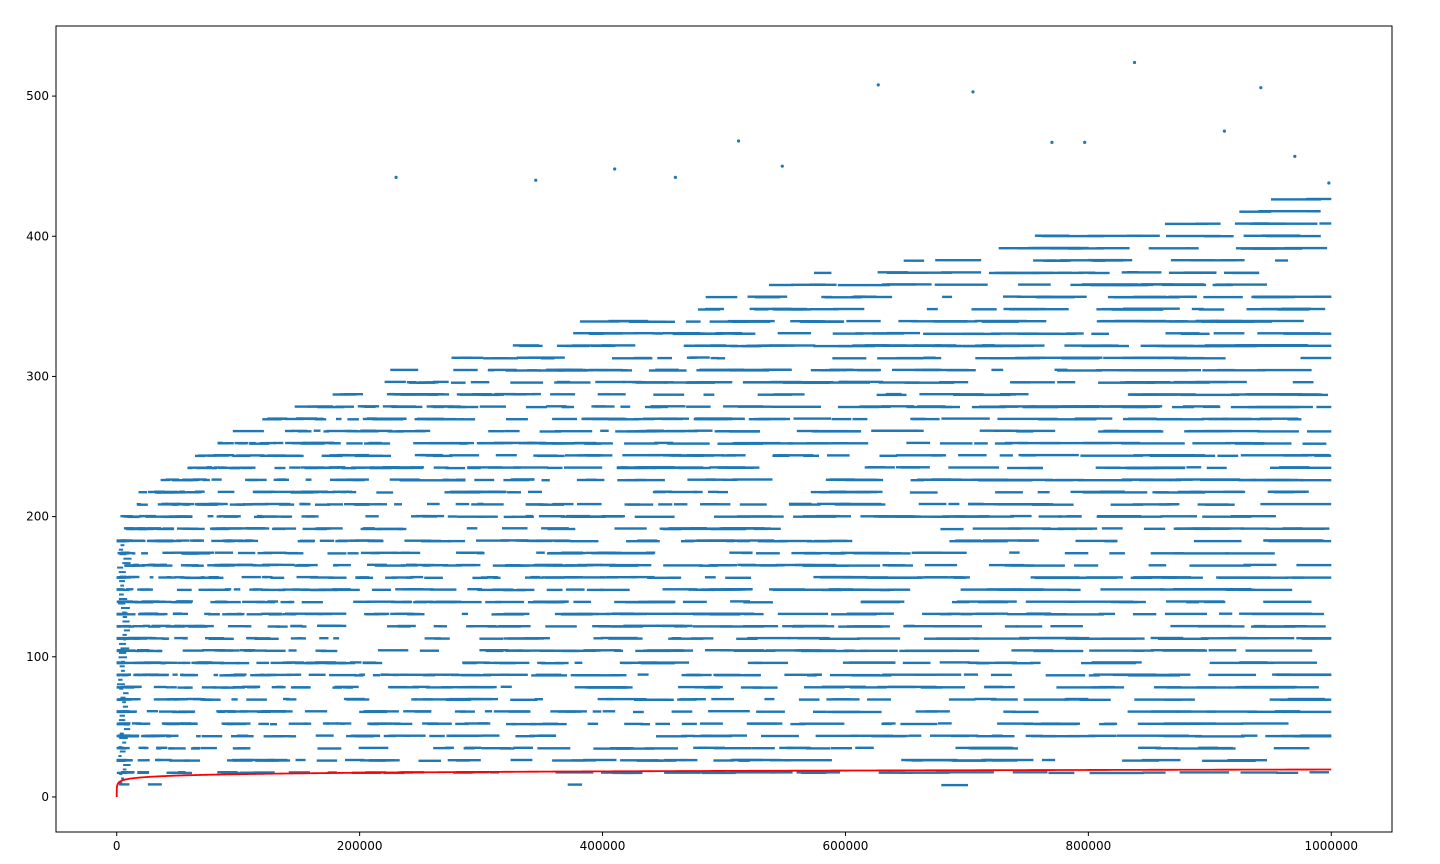 This screenshot has width=1440, height=864. What do you see at coordinates (1088, 846) in the screenshot?
I see `x-tick-label: 800000` at bounding box center [1088, 846].